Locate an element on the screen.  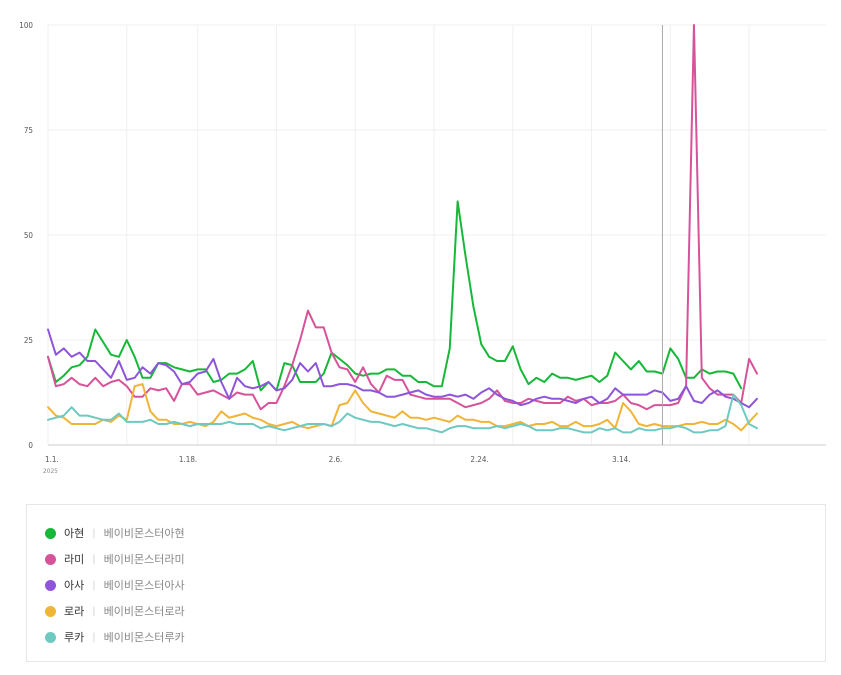
legend-series-name: 아사 is located at coordinates (74, 585).